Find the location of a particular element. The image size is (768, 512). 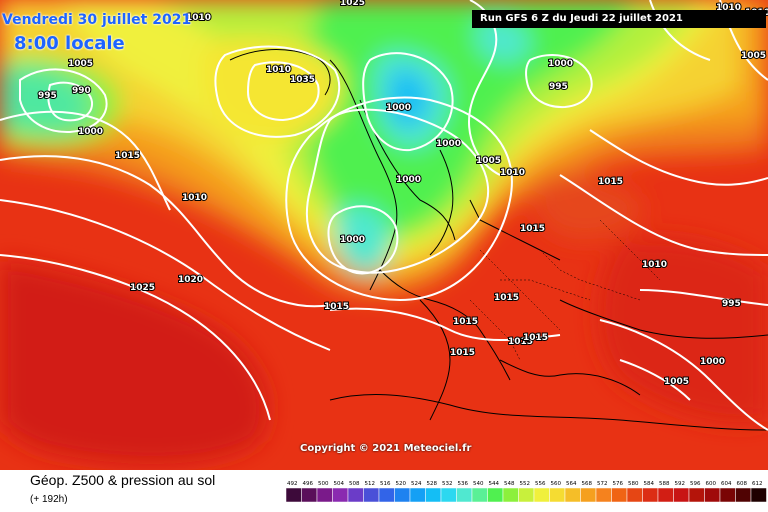

scale-label: 532 is located at coordinates (447, 484).